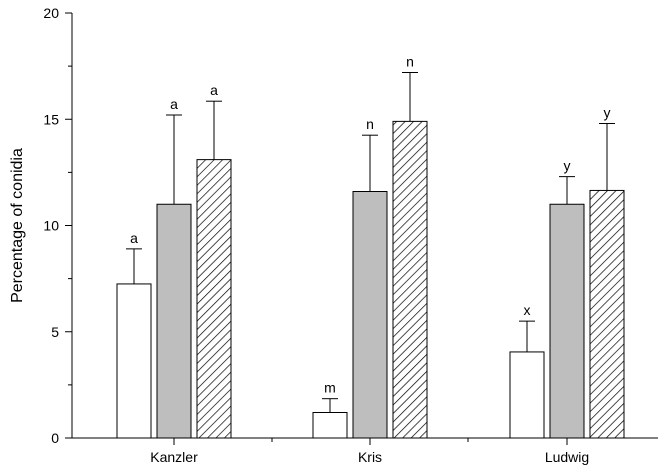  What do you see at coordinates (330, 388) in the screenshot?
I see `significance-letter: m` at bounding box center [330, 388].